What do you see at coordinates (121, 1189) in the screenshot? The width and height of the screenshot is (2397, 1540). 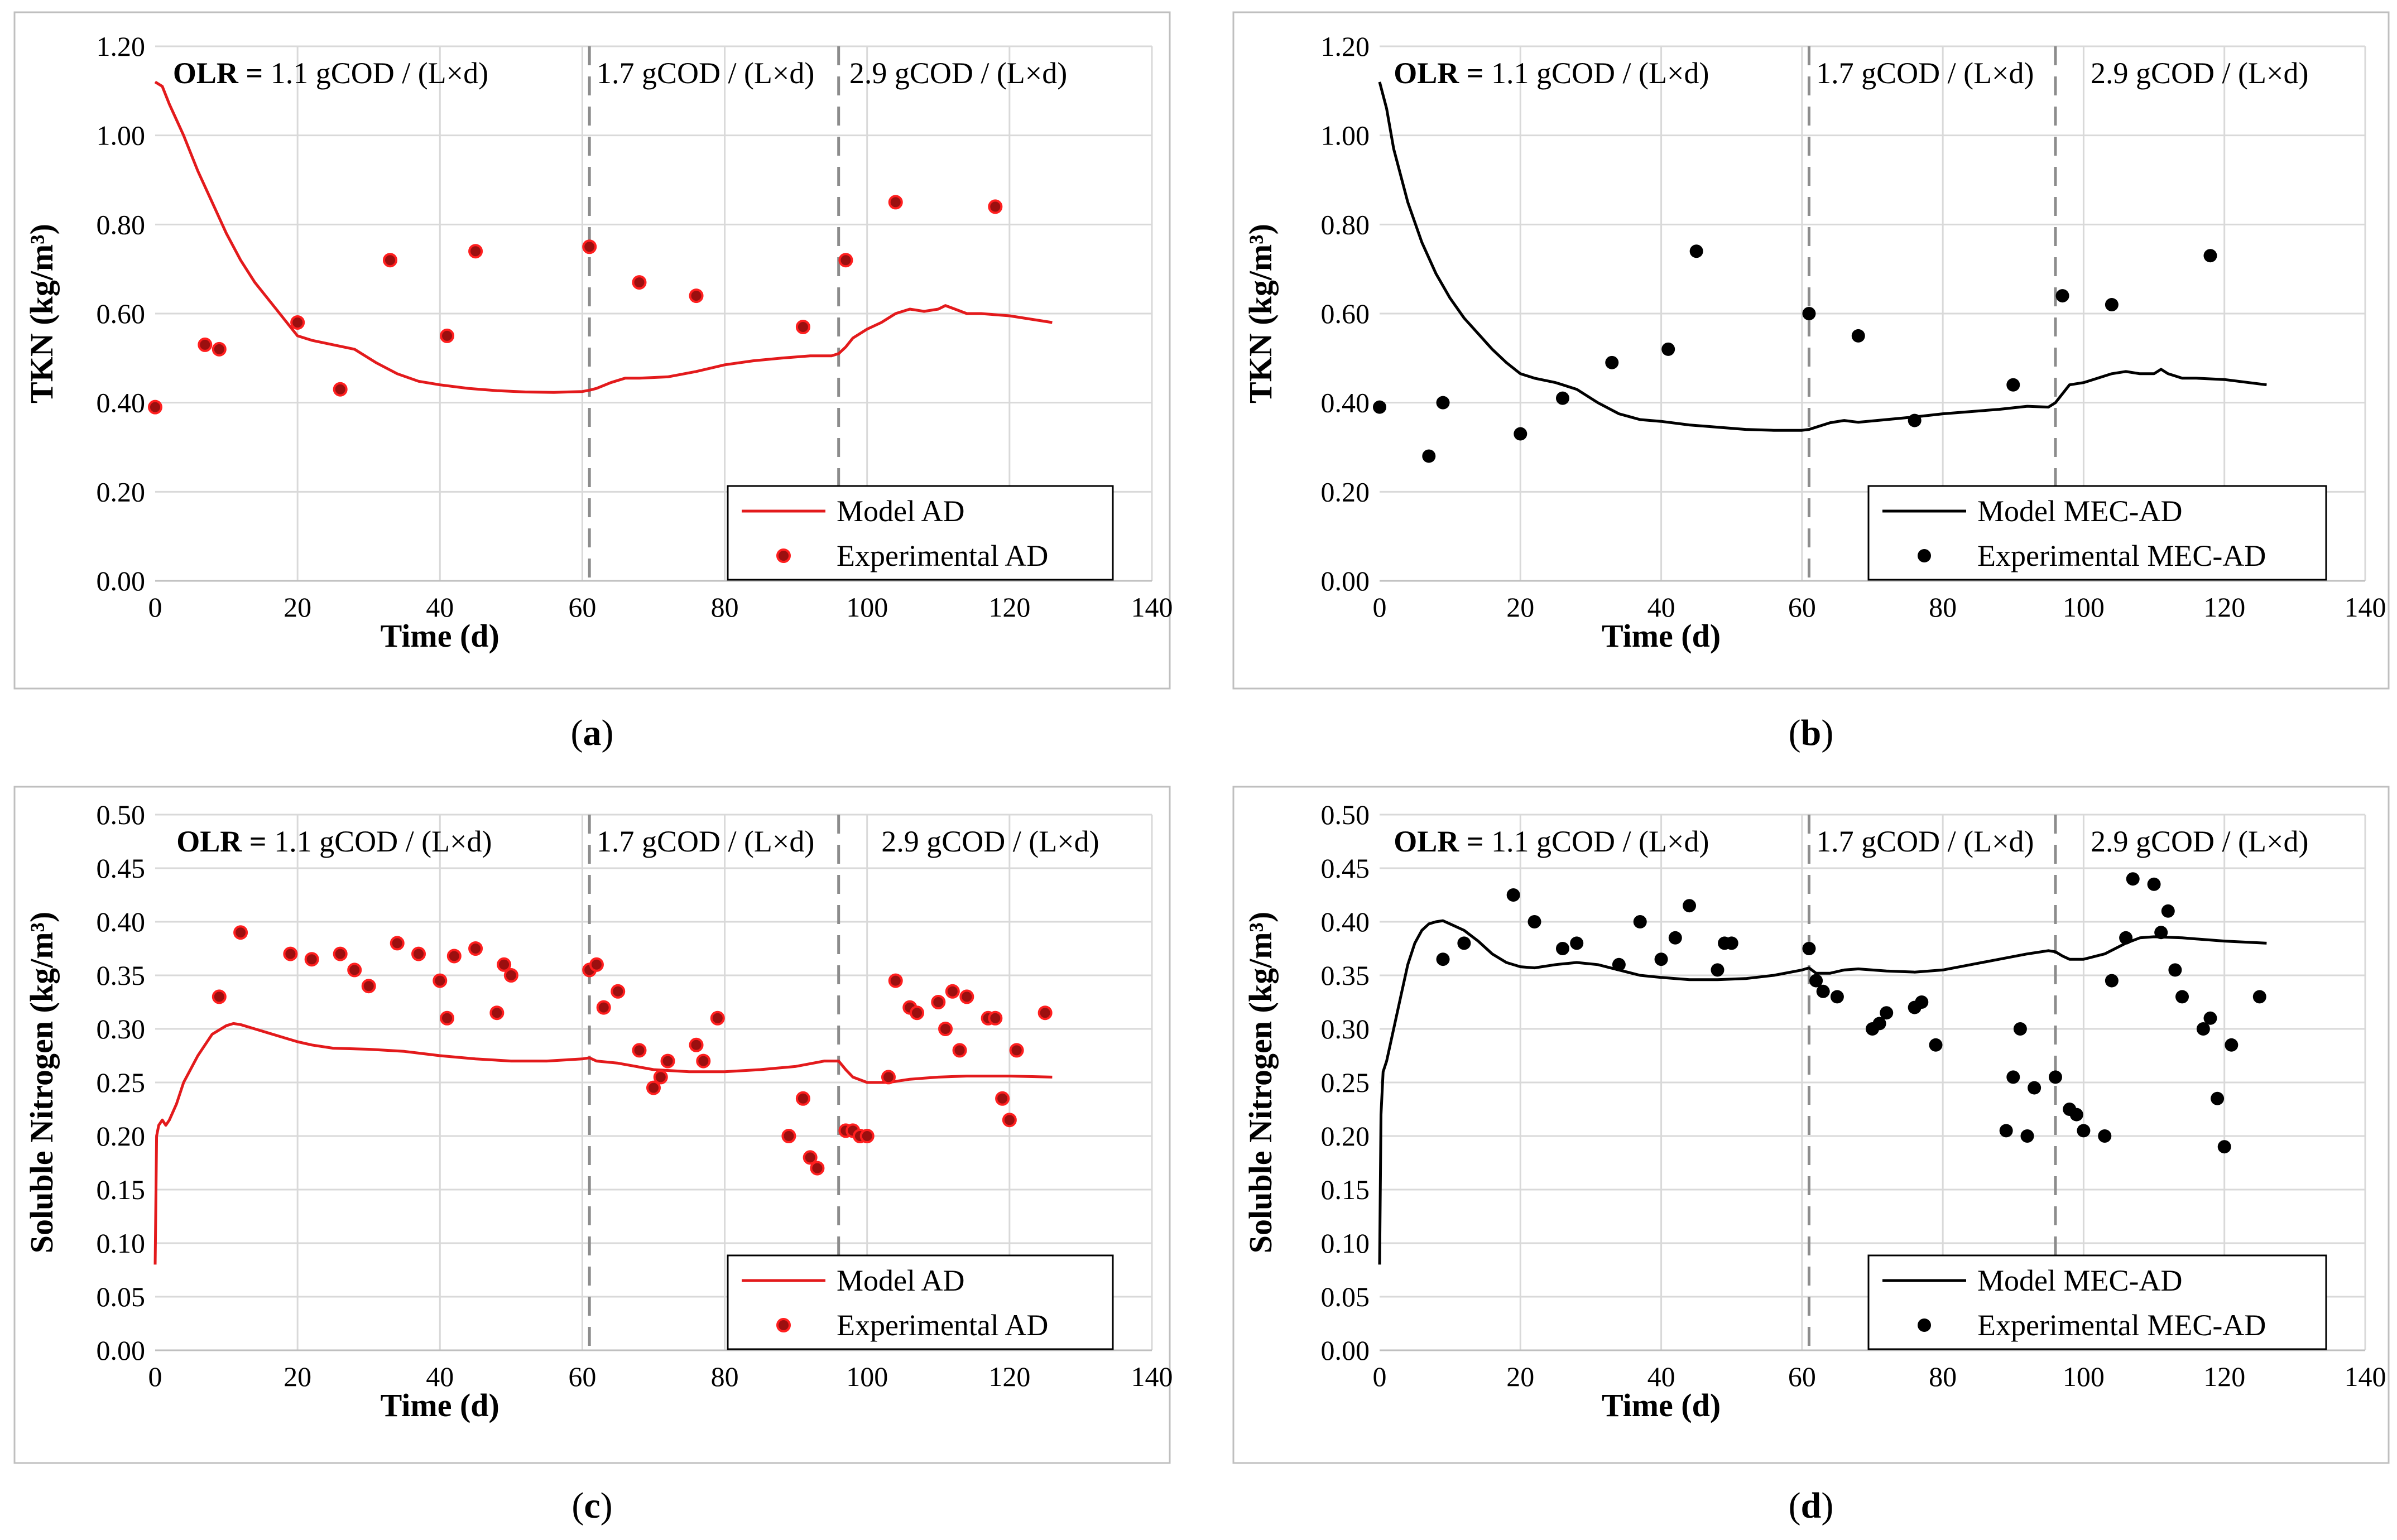 I see `y-tick-label: 0.15` at bounding box center [121, 1189].